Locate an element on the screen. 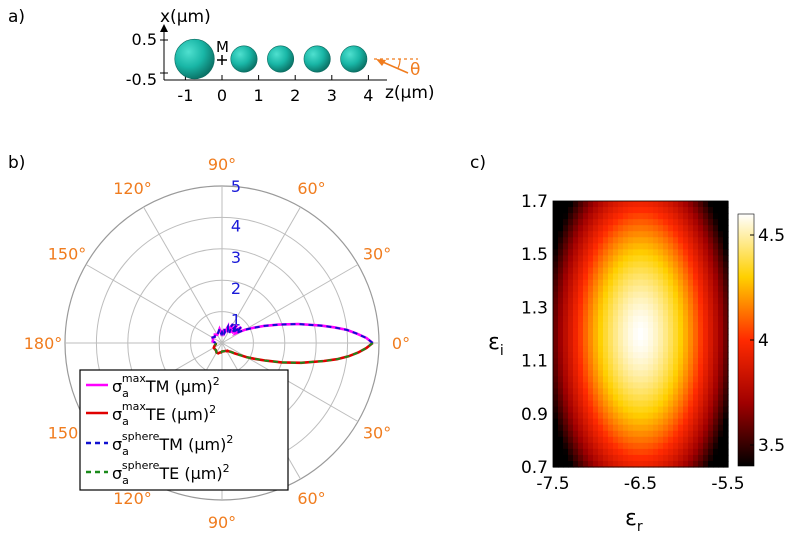 The height and width of the screenshot is (534, 790). polar-angle-label: 30° is located at coordinates (377, 254).